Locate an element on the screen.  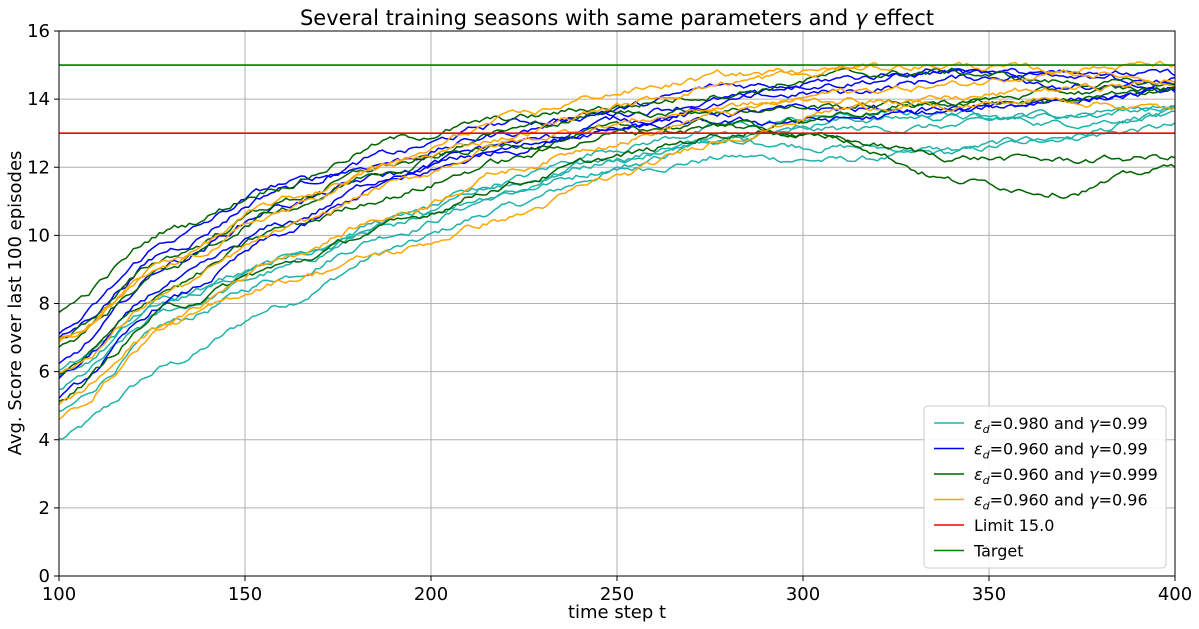
y-tick-label: 10 is located at coordinates (38, 235).